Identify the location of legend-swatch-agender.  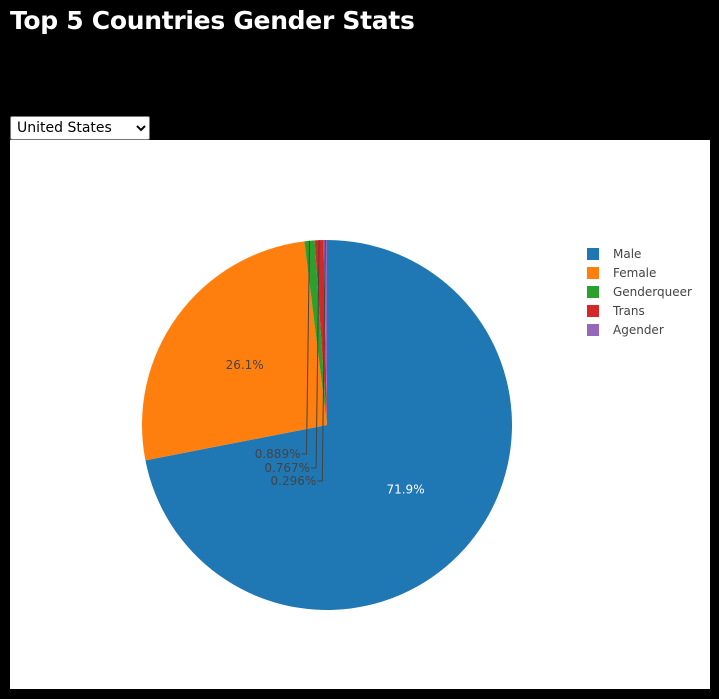
(593, 330).